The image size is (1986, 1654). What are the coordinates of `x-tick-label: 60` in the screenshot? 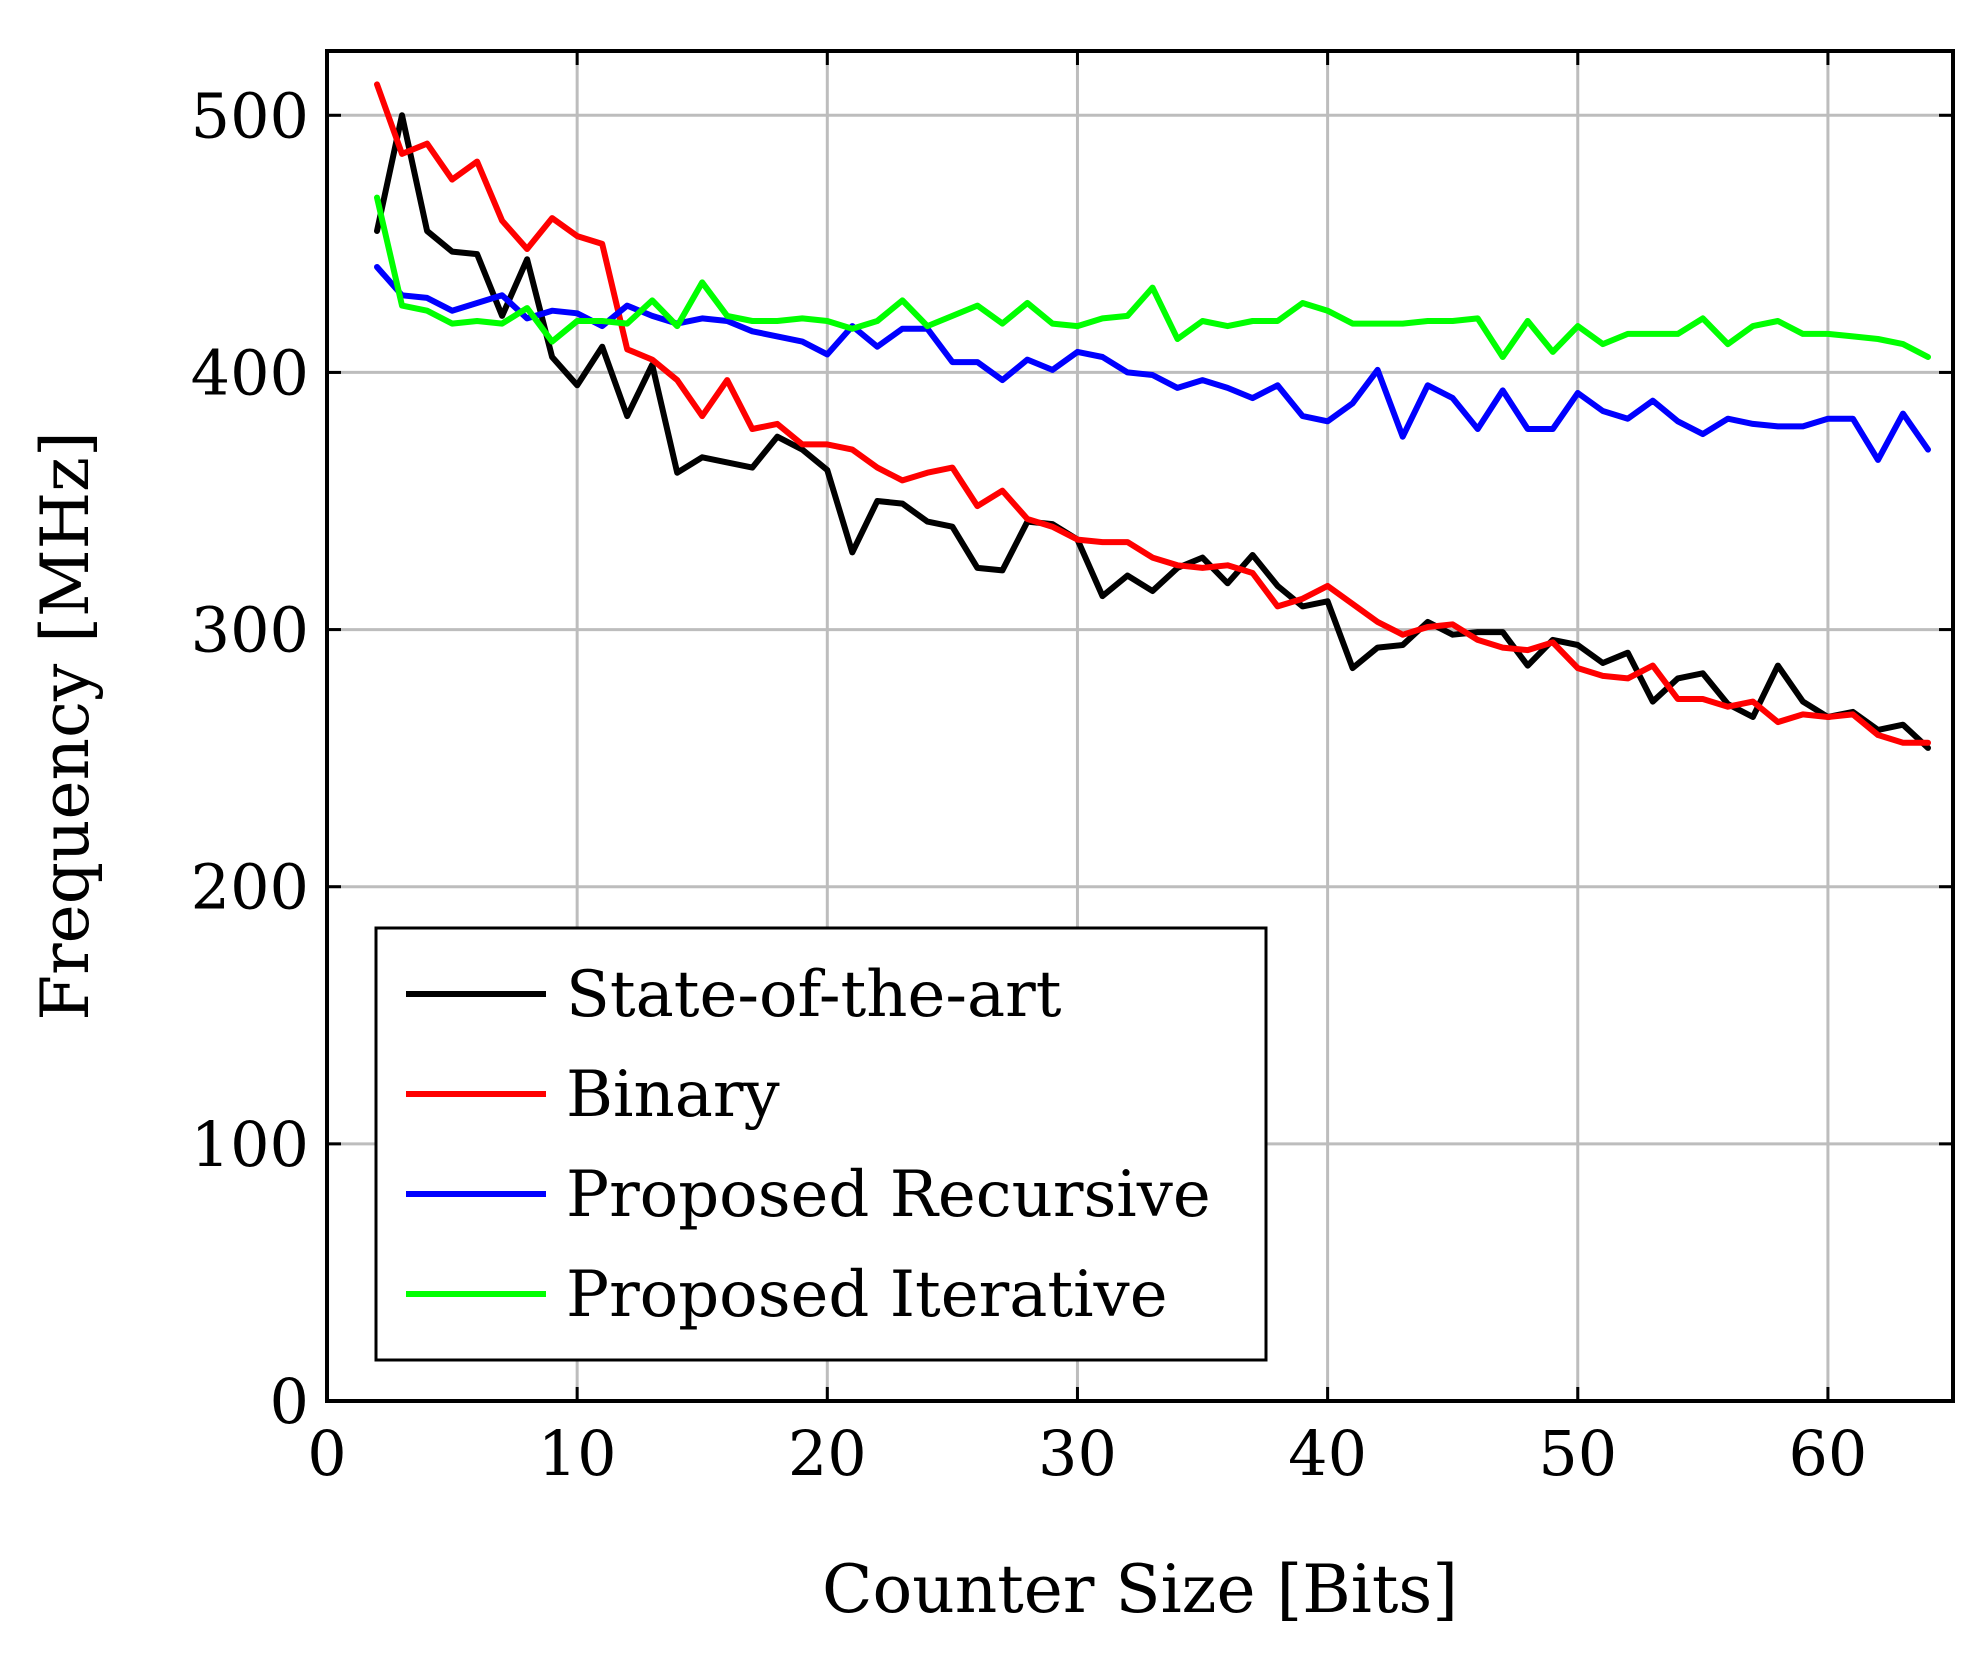 It's located at (1827, 1453).